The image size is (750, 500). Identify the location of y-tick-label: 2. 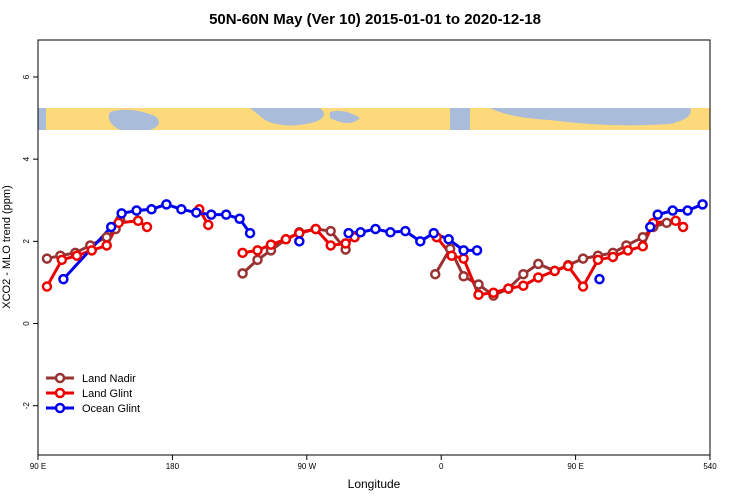
(26, 241).